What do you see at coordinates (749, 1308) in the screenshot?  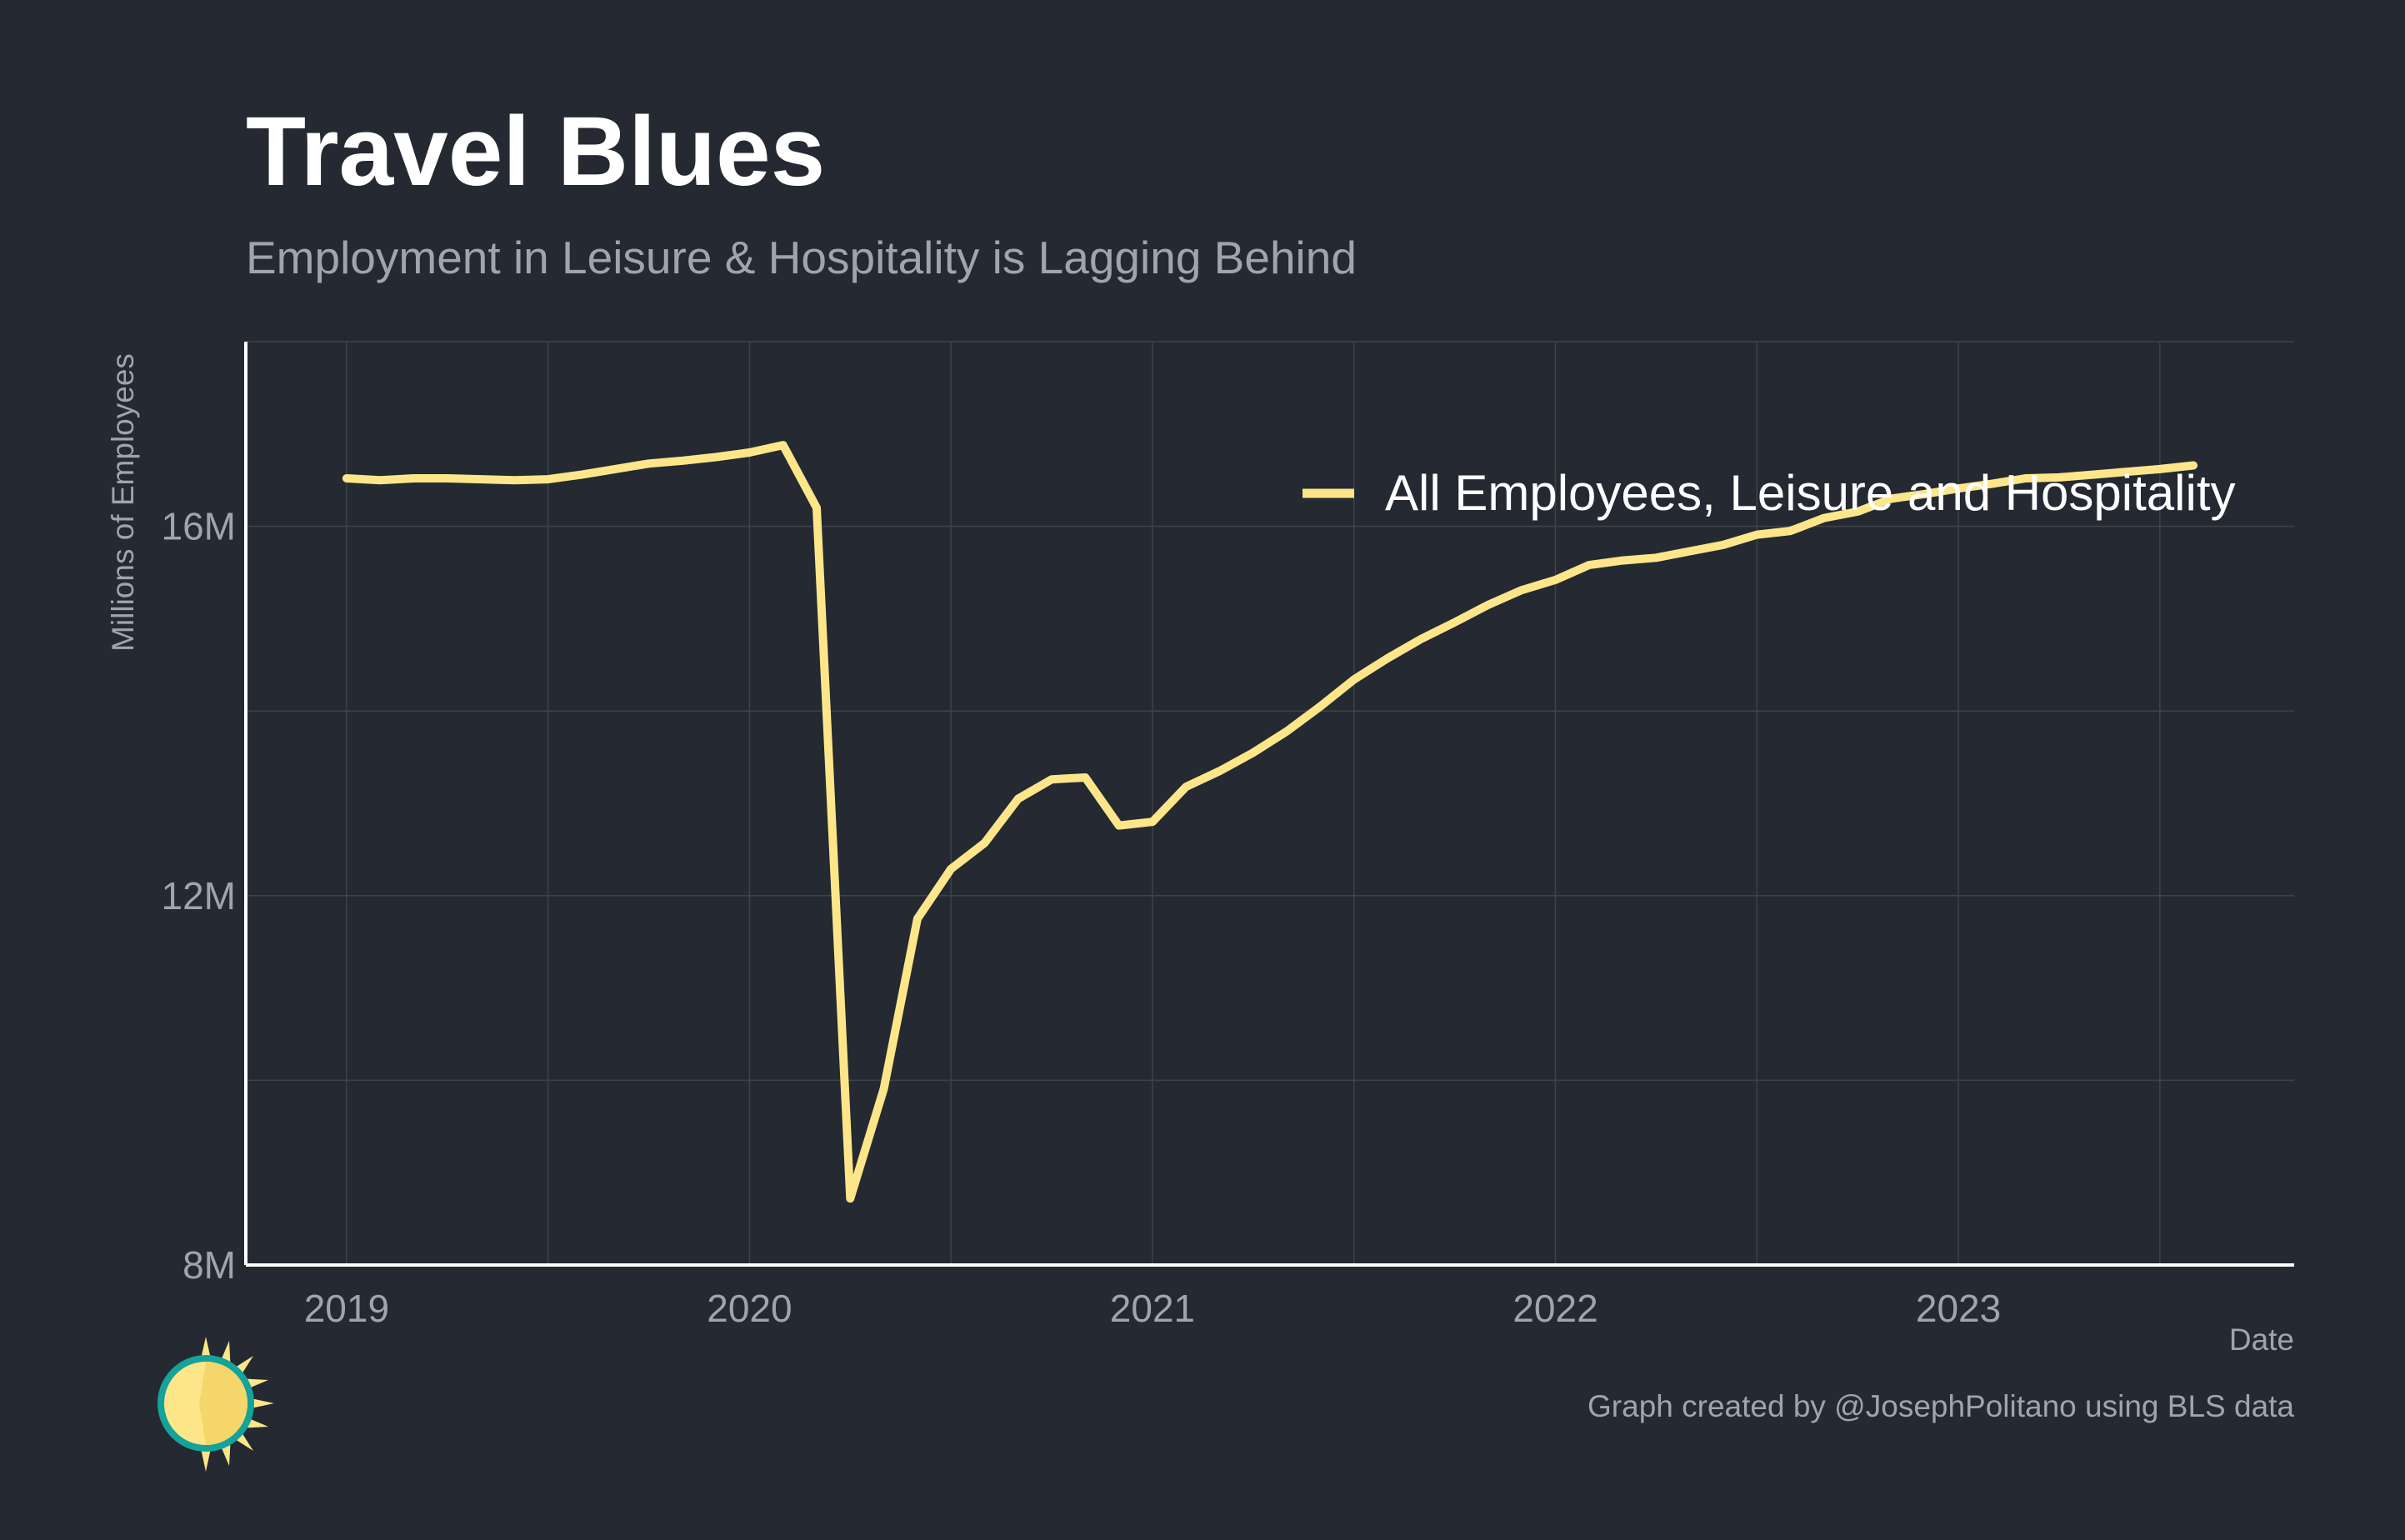 I see `x-tick-label: 2020` at bounding box center [749, 1308].